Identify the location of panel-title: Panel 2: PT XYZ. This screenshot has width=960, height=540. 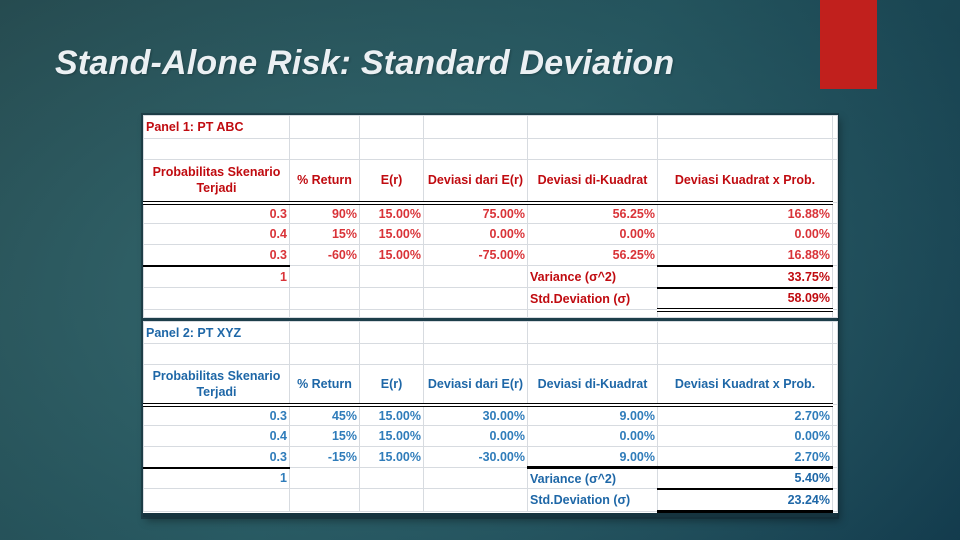
(216, 332).